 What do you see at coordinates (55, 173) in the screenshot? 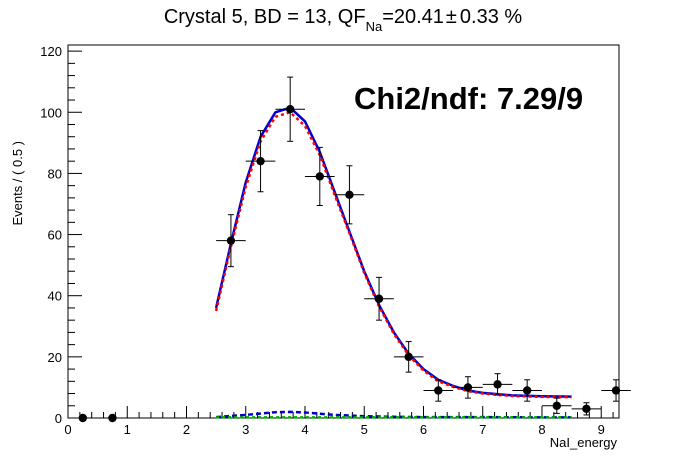
I see `y-tick-label: 80` at bounding box center [55, 173].